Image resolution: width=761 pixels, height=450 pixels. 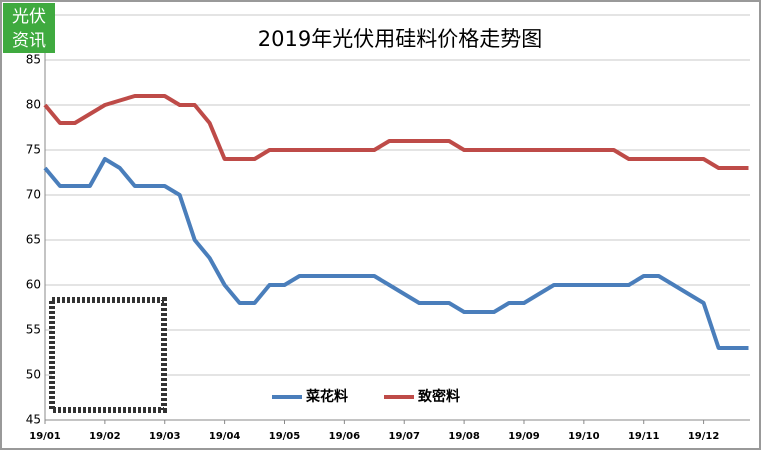 I want to click on y-tick-label: 70, so click(x=33, y=195).